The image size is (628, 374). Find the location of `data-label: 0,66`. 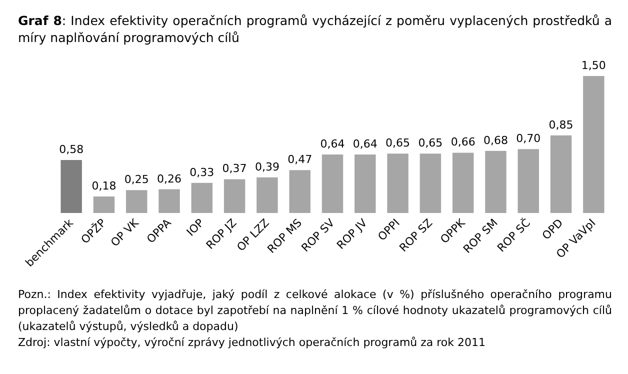

data-label: 0,66 is located at coordinates (463, 142).